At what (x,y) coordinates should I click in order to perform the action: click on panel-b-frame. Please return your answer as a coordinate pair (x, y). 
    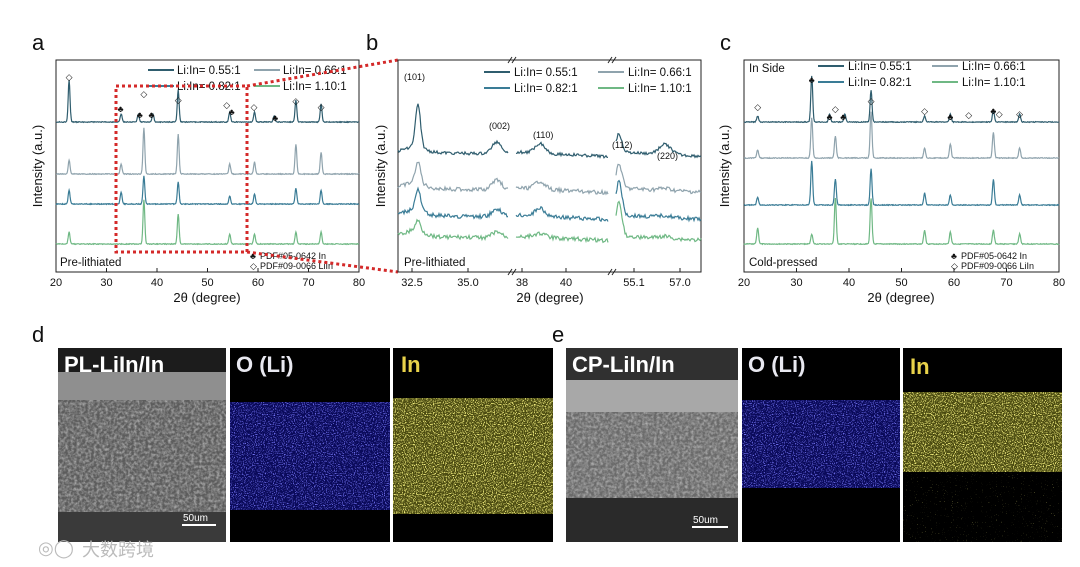
    Looking at the image, I should click on (549, 166).